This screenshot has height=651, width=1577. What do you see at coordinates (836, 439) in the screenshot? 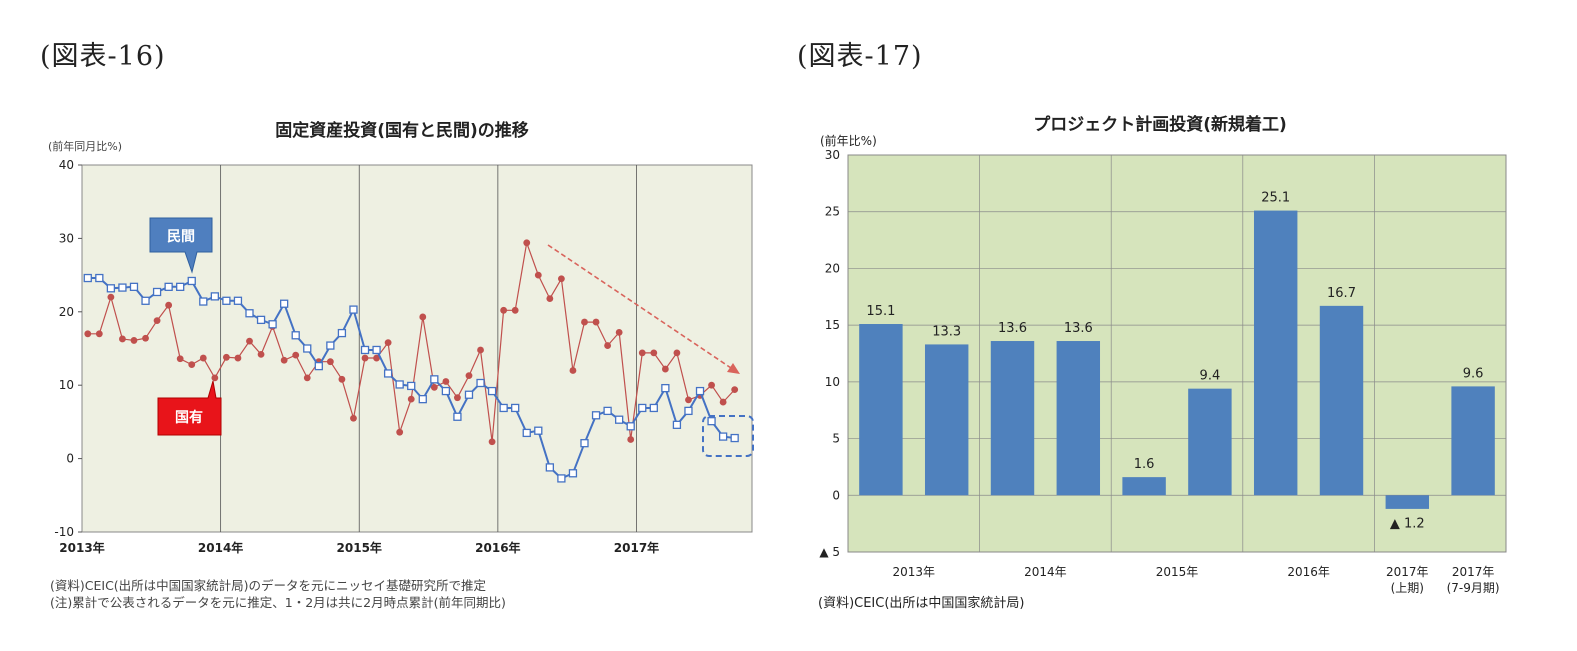
I see `y-tick-label: 5` at bounding box center [836, 439].